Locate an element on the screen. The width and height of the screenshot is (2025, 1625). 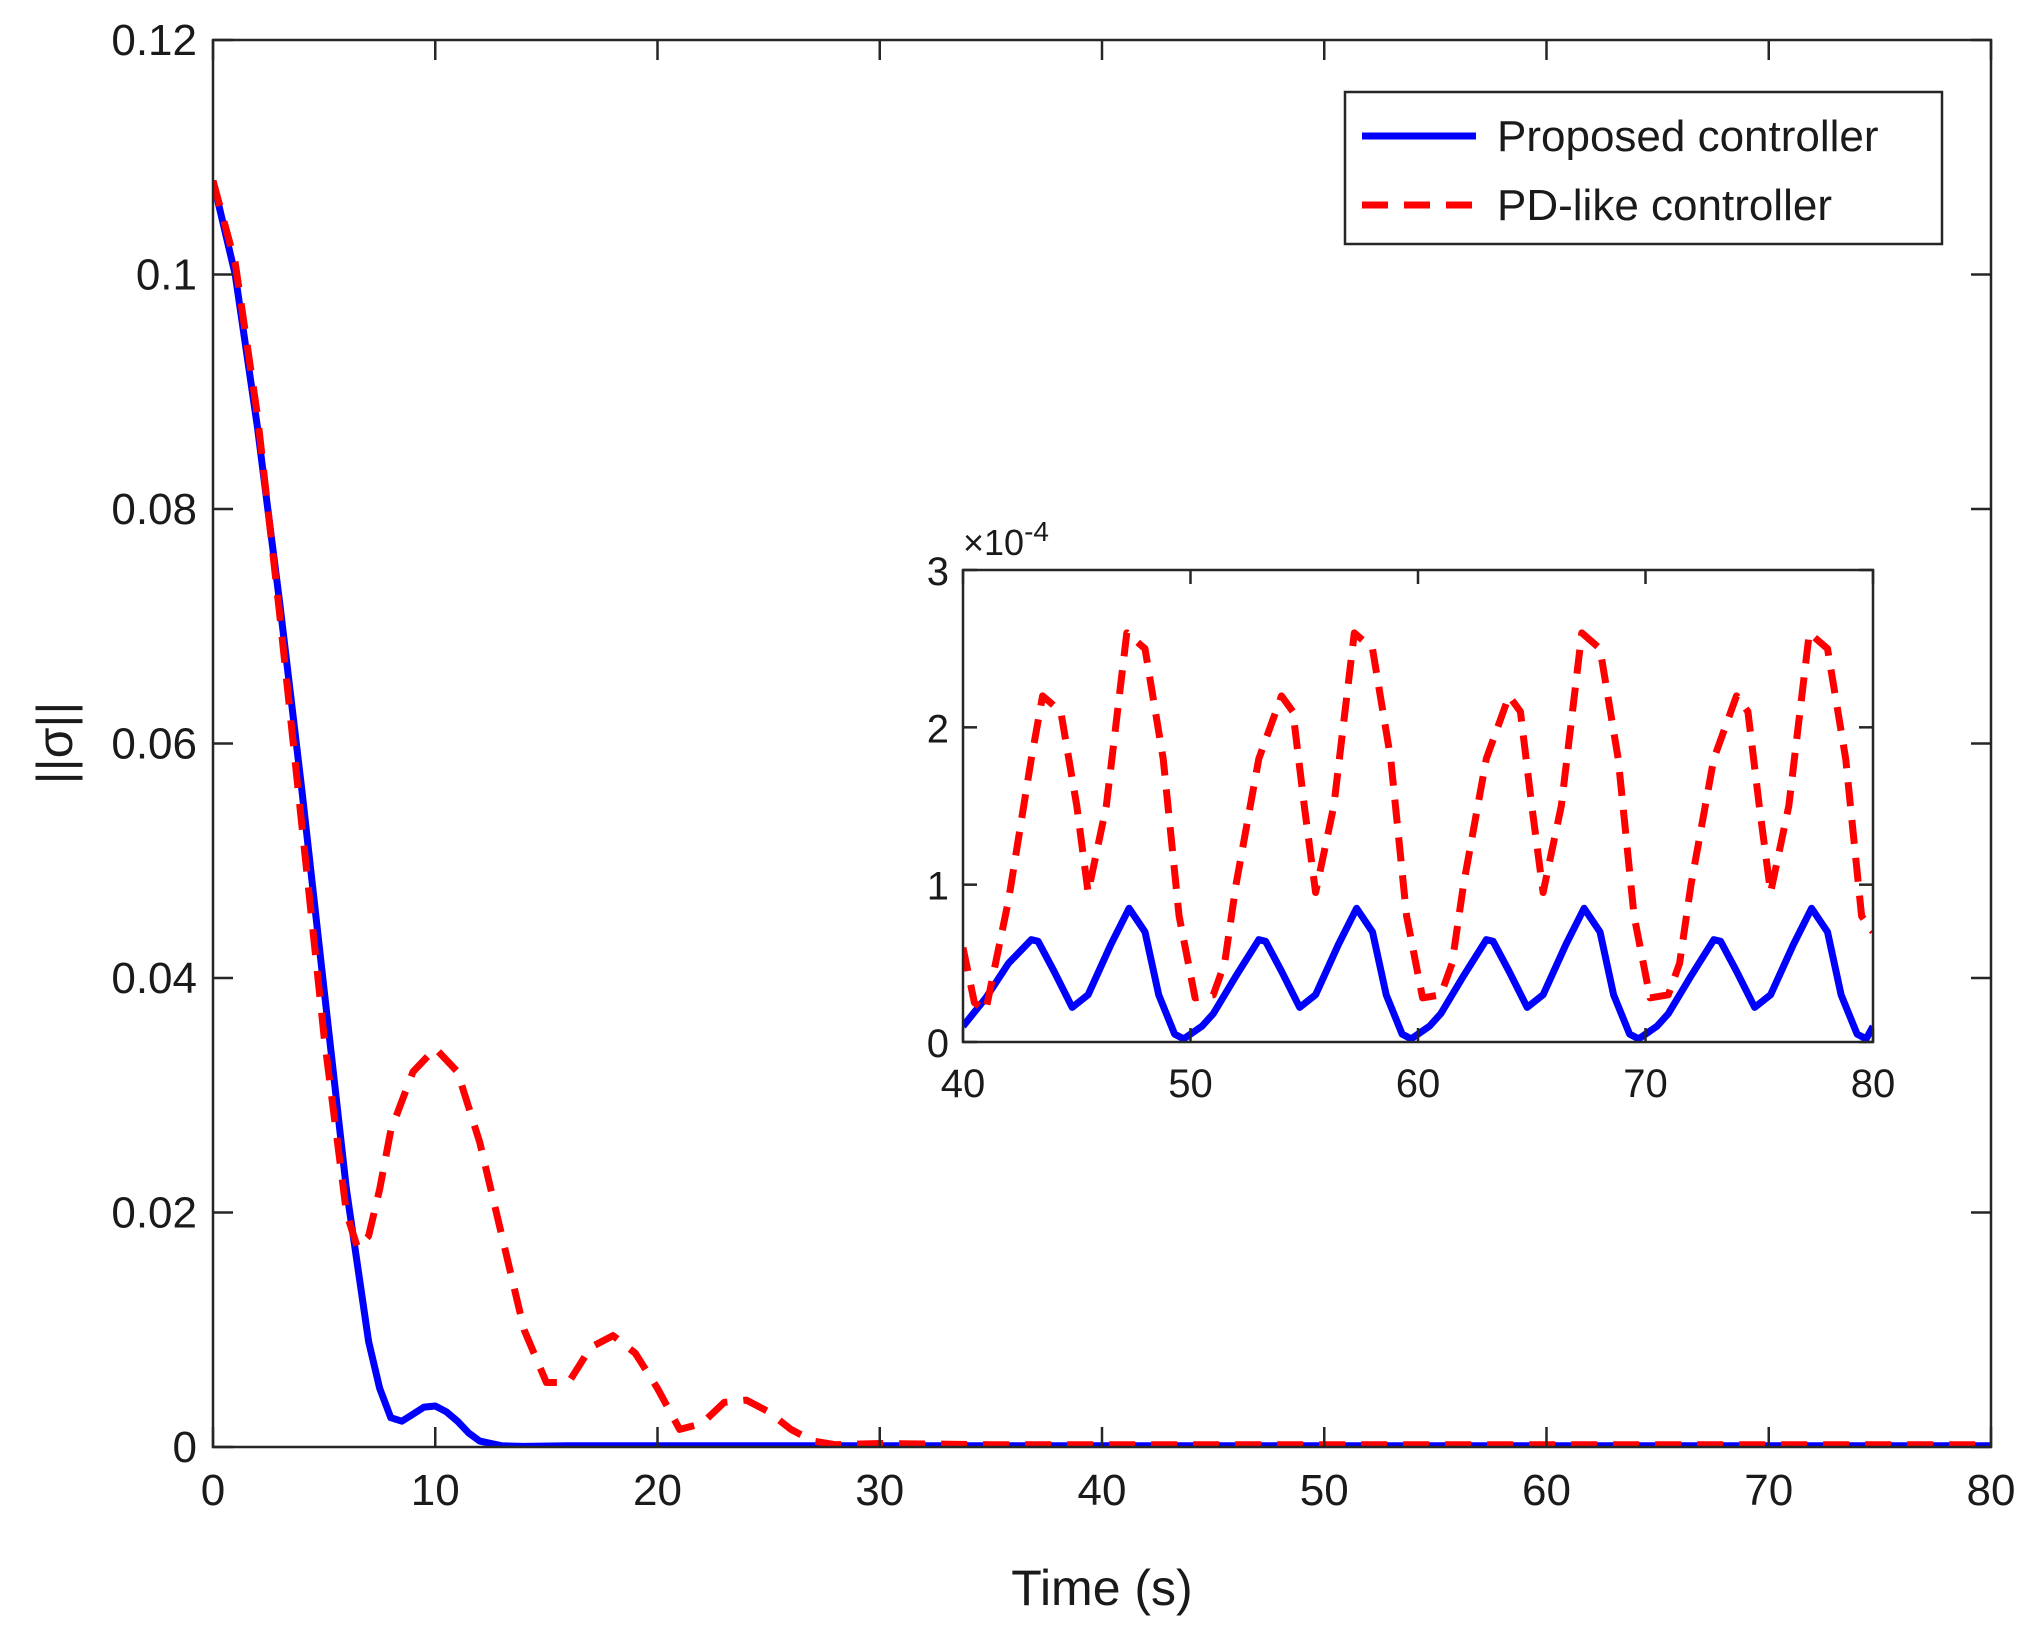
inset-y-tick-label: 1 is located at coordinates (938, 887).